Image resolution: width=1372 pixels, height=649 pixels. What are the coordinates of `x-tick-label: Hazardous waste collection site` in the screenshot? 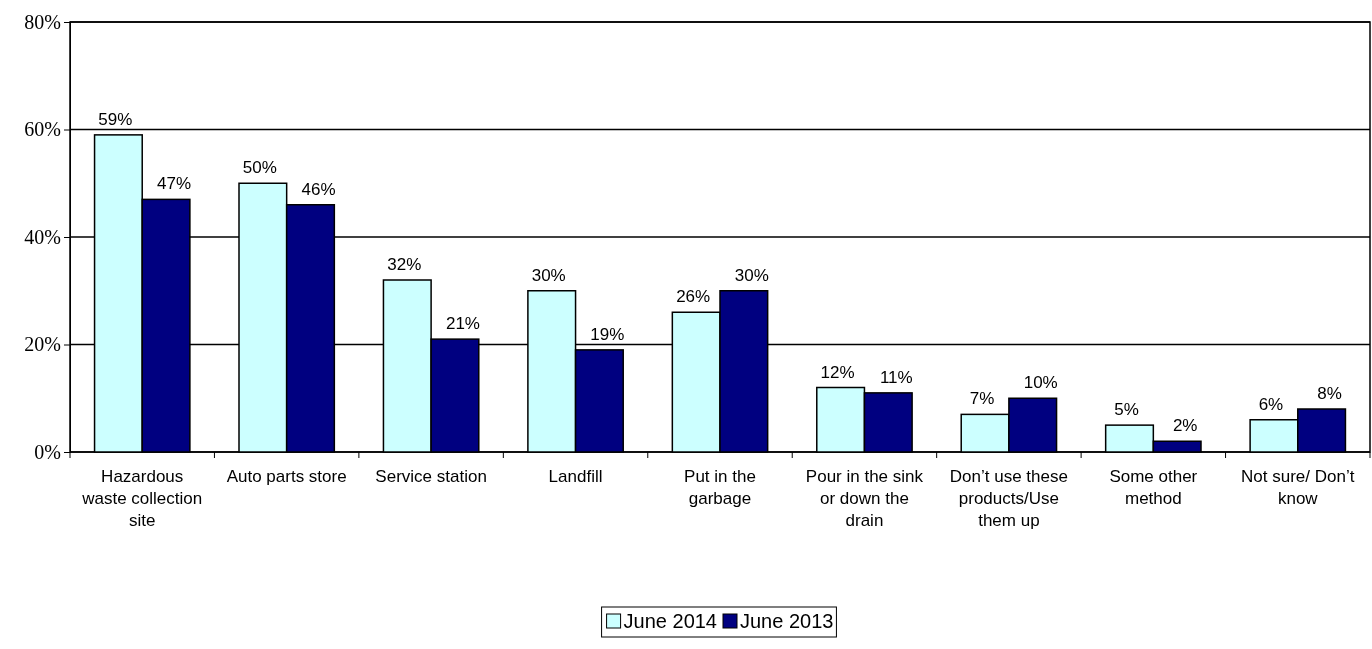 It's located at (142, 498).